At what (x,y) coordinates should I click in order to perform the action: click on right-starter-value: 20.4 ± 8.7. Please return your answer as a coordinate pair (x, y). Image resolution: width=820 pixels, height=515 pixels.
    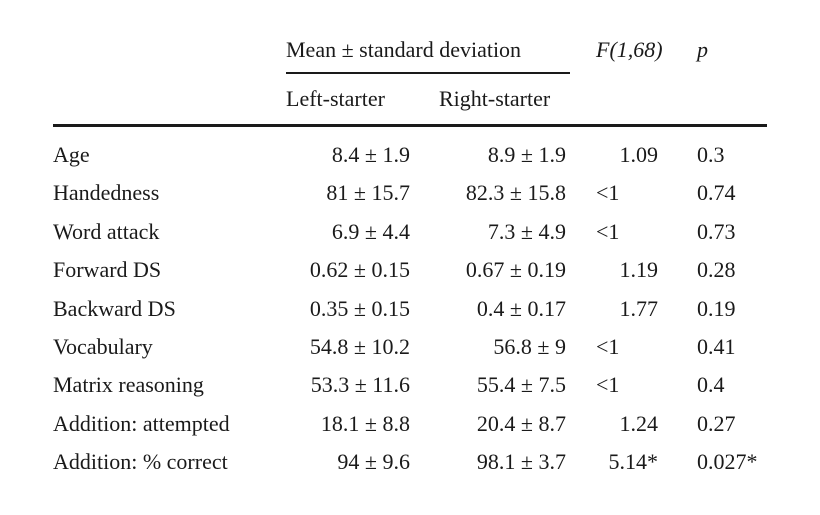
    Looking at the image, I should click on (521, 423).